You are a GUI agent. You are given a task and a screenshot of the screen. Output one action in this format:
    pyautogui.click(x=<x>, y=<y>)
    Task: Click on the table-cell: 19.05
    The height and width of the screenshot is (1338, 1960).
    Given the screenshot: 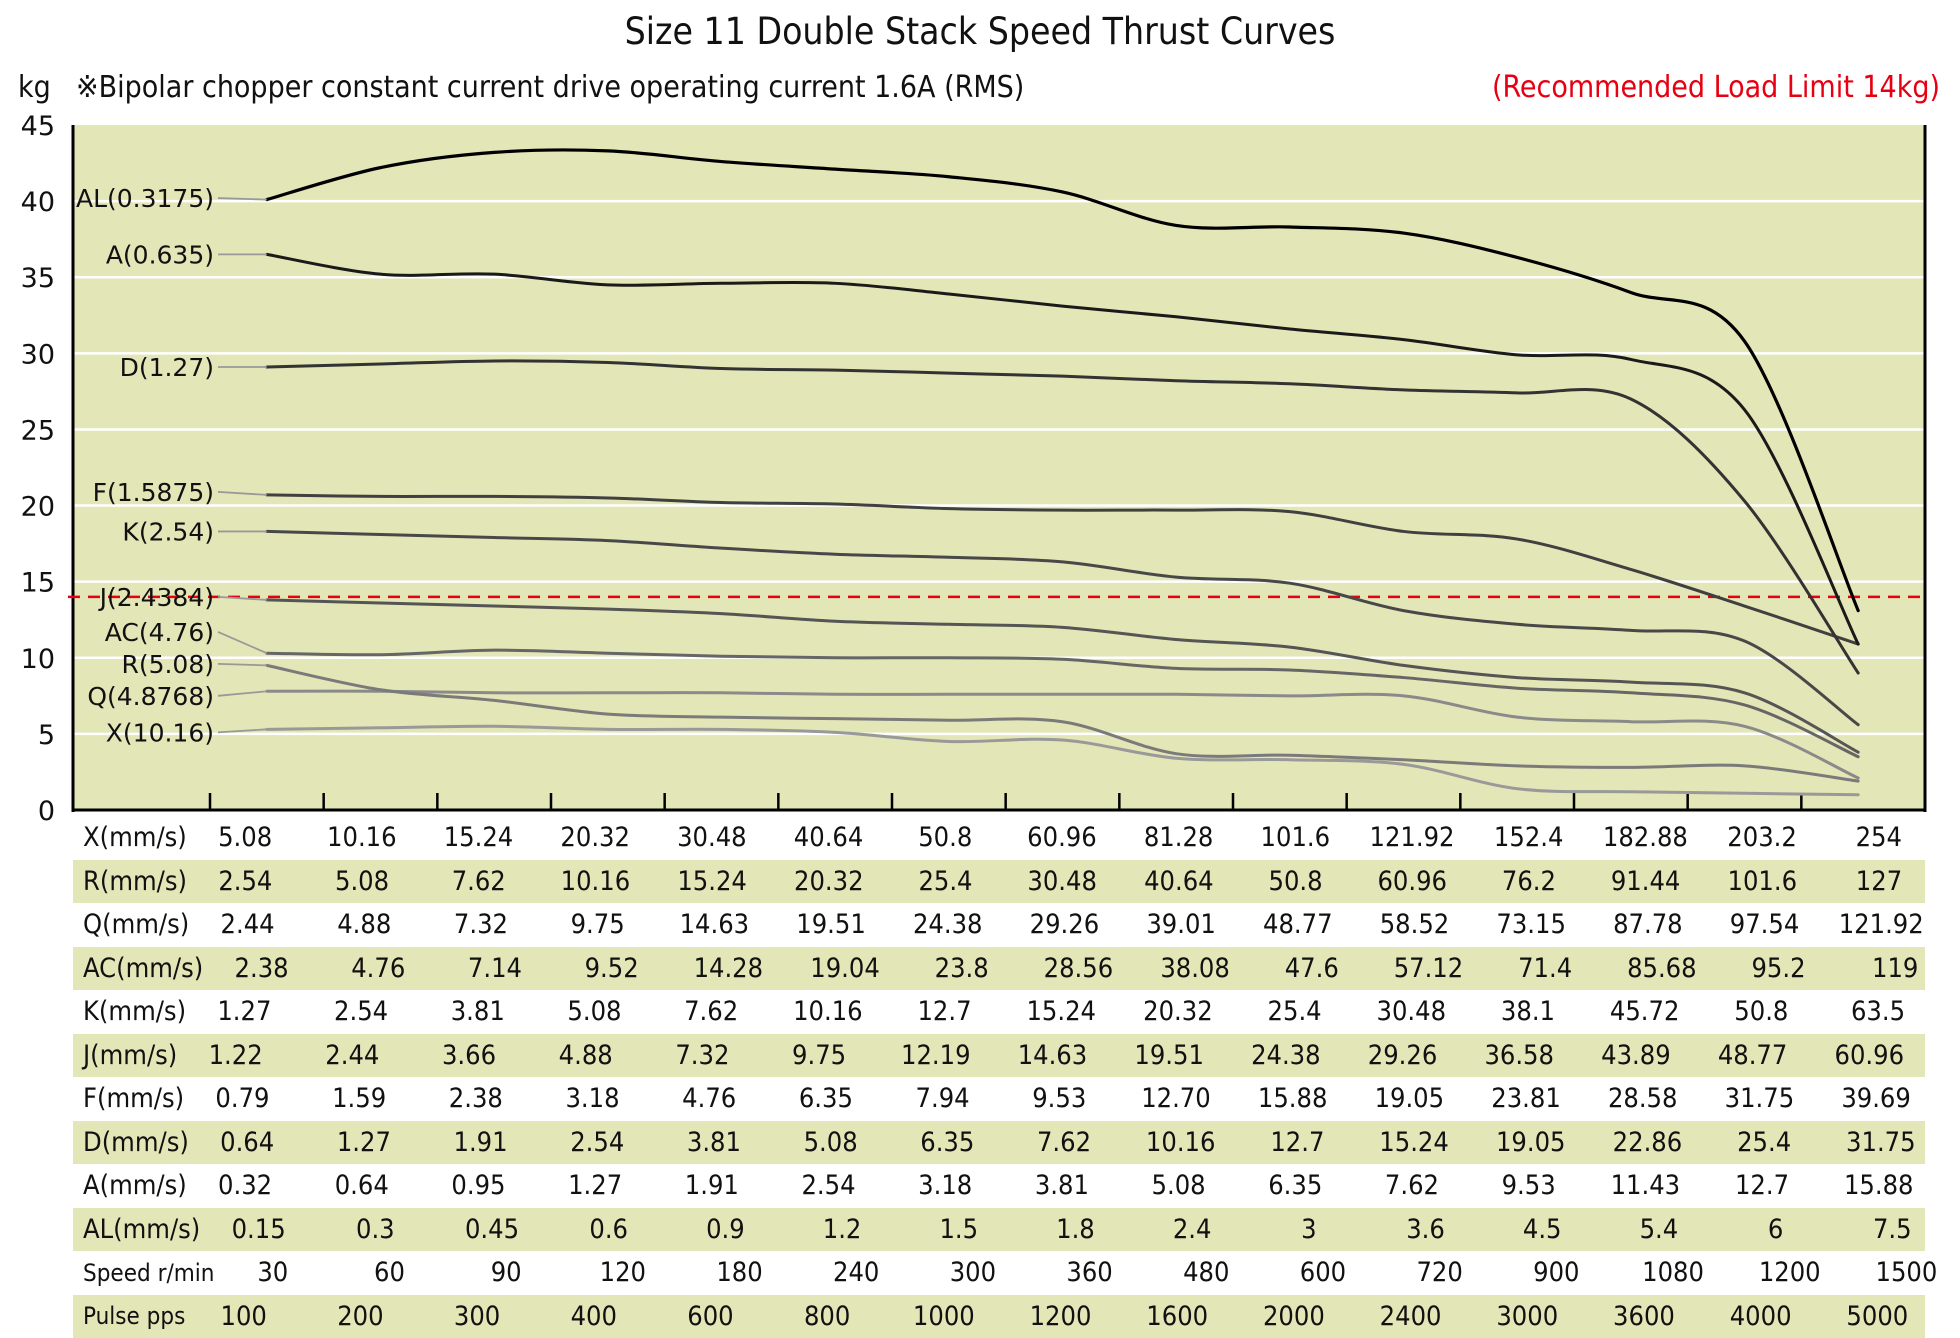 What is the action you would take?
    pyautogui.click(x=1409, y=1098)
    